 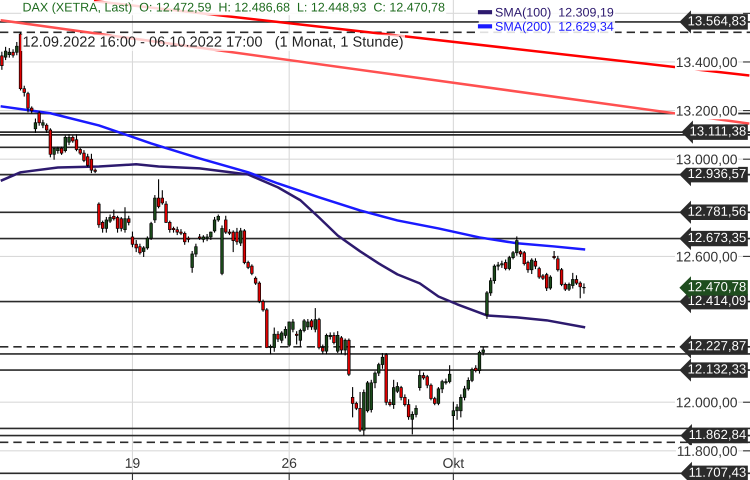 What do you see at coordinates (213, 43) in the screenshot?
I see `text: 12.09.2022 16:00 - 06.10.2022 17:00 (1 Monat, 1 Stunde)` at bounding box center [213, 43].